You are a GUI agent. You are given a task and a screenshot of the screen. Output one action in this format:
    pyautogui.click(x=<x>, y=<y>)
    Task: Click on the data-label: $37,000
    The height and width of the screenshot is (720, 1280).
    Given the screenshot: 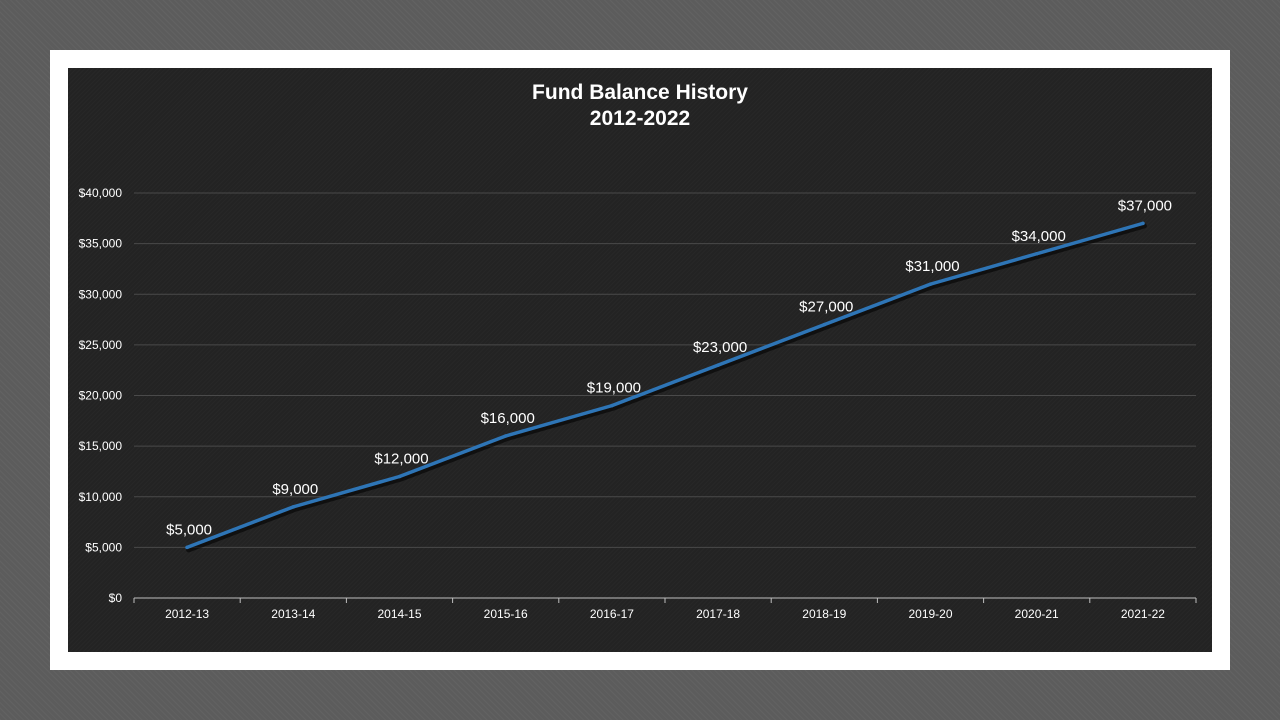 What is the action you would take?
    pyautogui.click(x=1145, y=205)
    